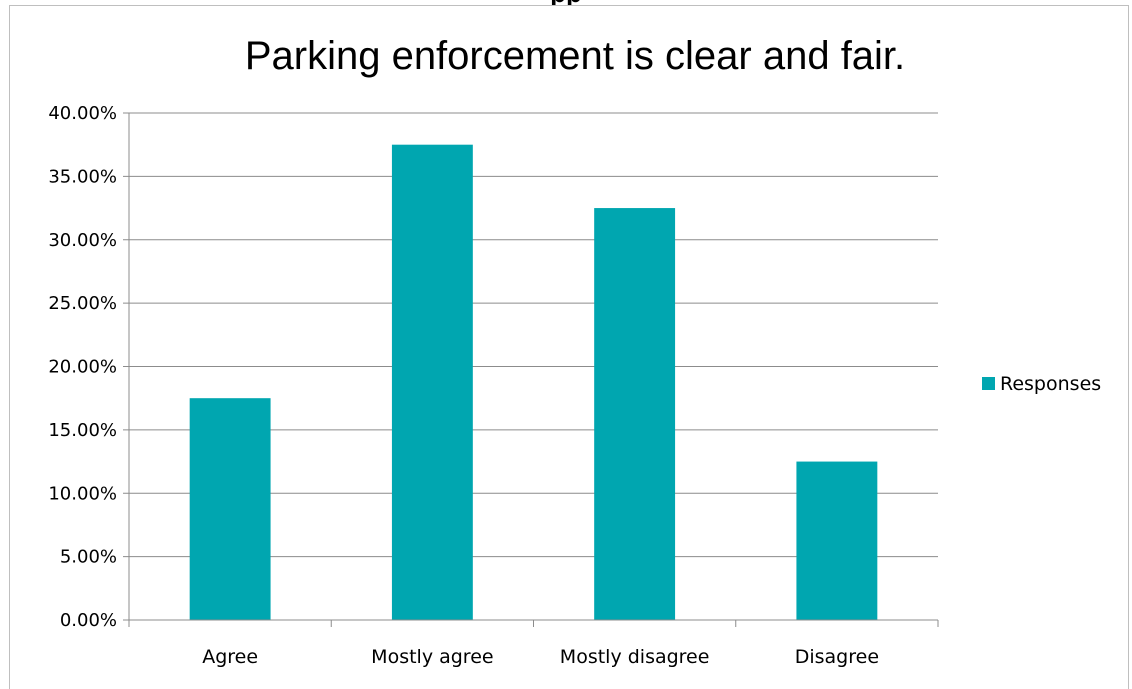 Image resolution: width=1132 pixels, height=689 pixels. Describe the element at coordinates (837, 657) in the screenshot. I see `x-category-label: Disagree` at that location.